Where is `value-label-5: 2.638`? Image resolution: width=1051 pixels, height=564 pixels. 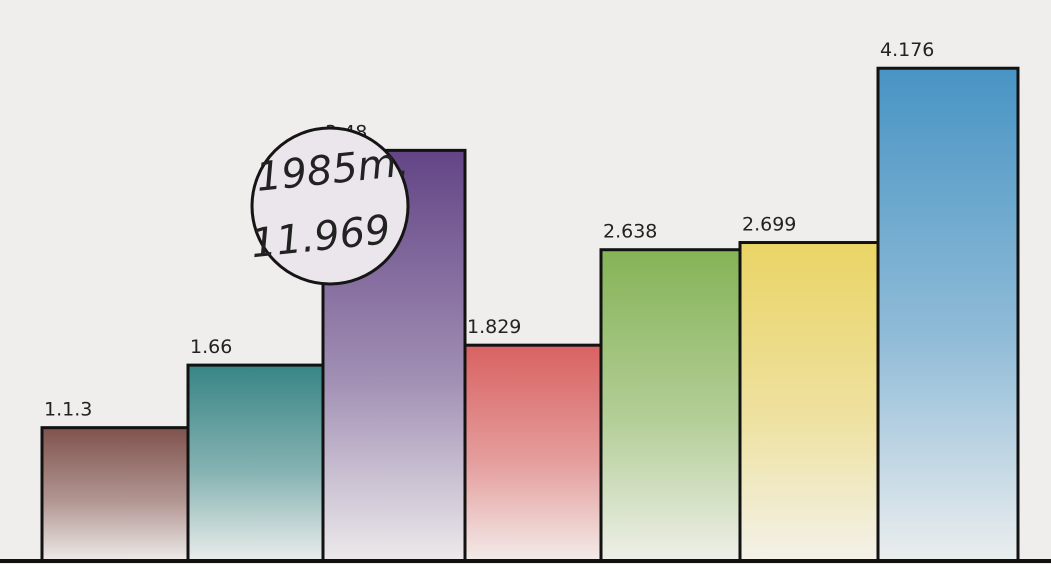 value-label-5: 2.638 is located at coordinates (630, 232).